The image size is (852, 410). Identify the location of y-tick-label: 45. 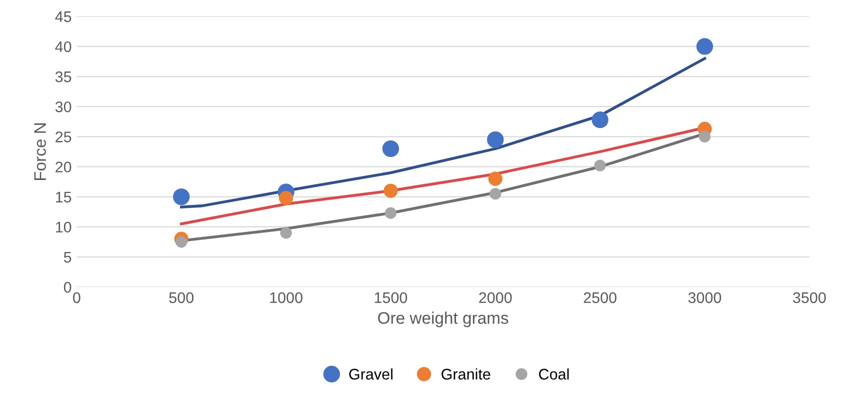
(63, 16).